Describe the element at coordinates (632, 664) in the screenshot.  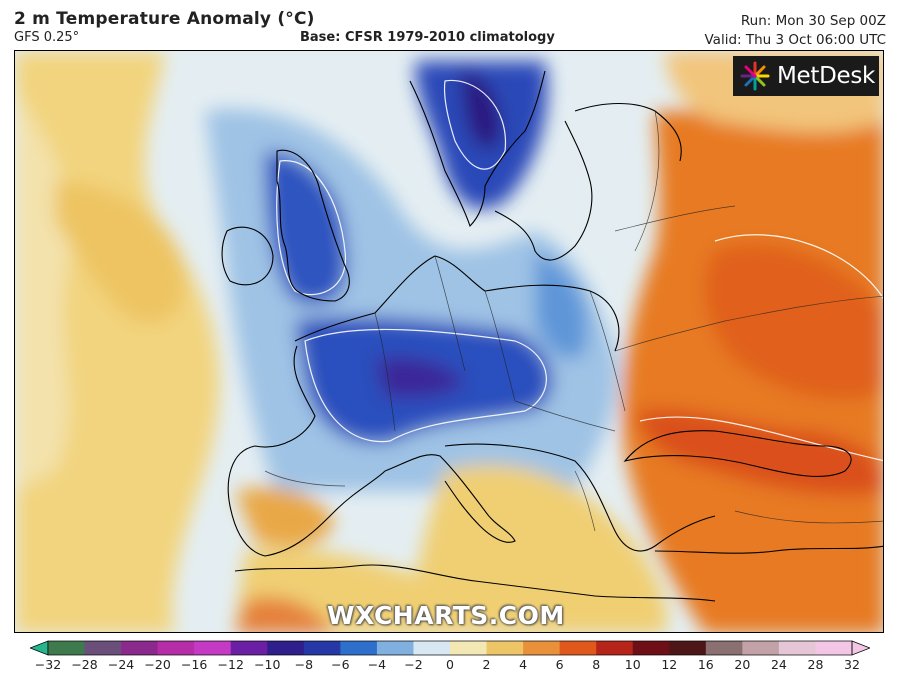
I see `colorbar-tick-label: 10` at that location.